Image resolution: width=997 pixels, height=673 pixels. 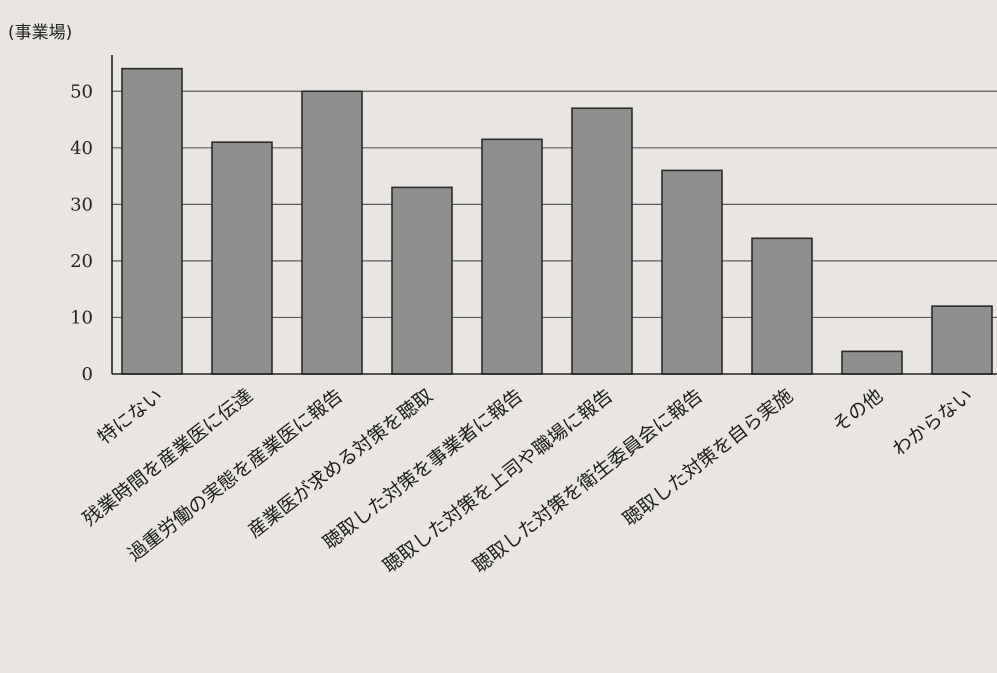 I want to click on y-axis-unit-label: (事業場), so click(x=40, y=33).